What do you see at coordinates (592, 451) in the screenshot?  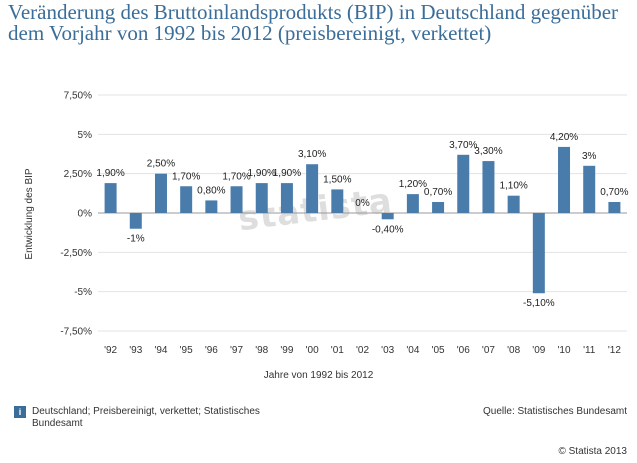 I see `copyright-text: © Statista 2013` at bounding box center [592, 451].